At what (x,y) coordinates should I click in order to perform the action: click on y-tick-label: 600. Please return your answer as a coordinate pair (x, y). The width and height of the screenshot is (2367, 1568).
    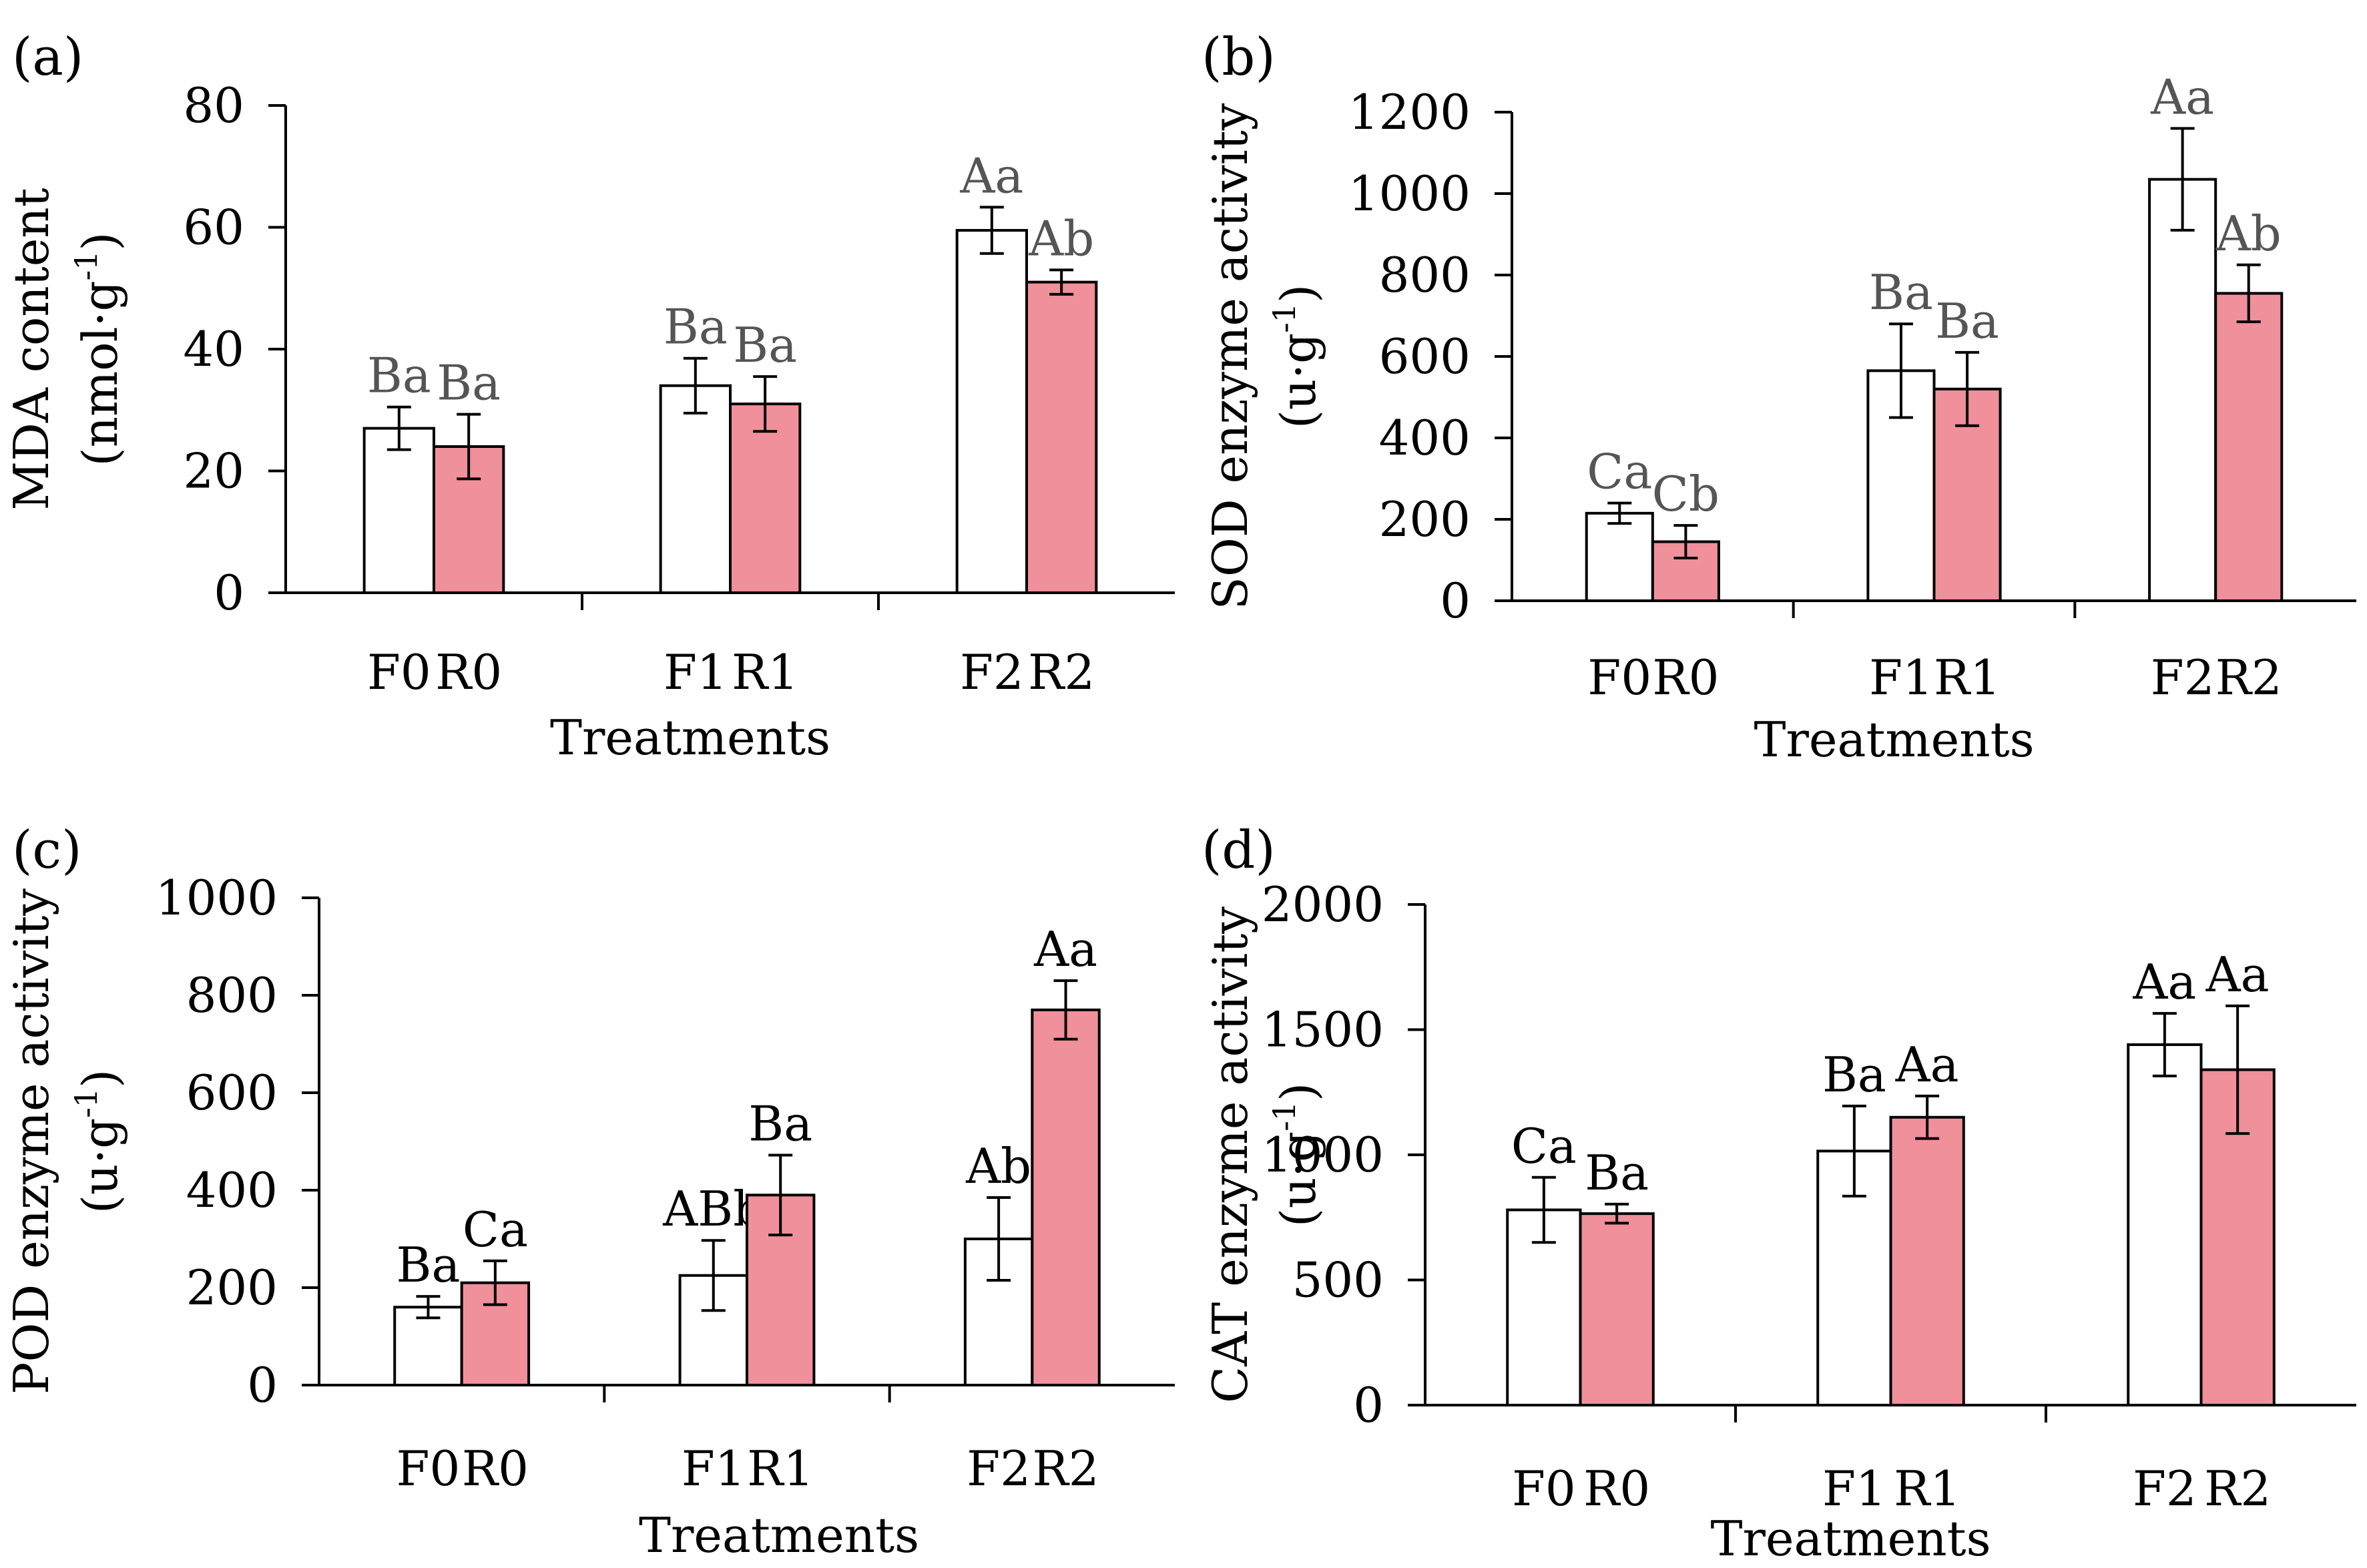
    Looking at the image, I should click on (232, 1093).